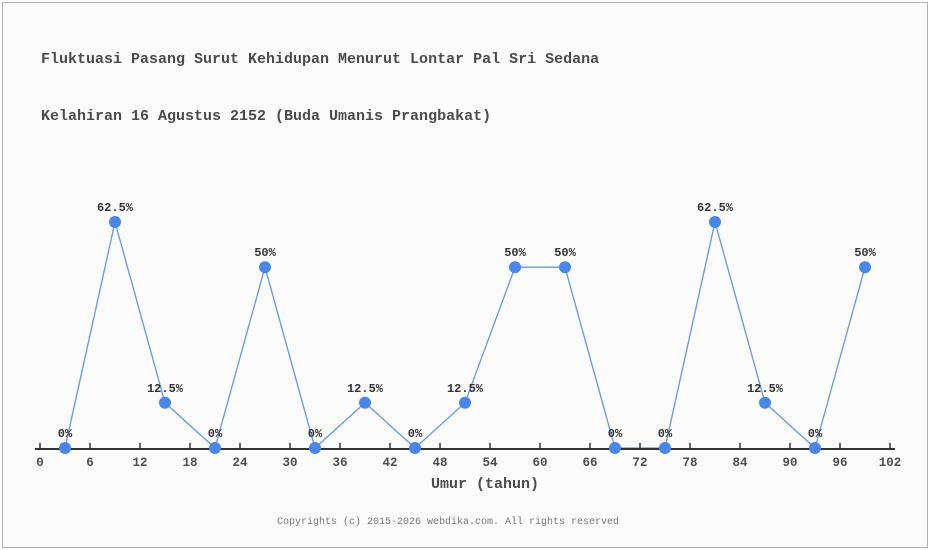  Describe the element at coordinates (539, 463) in the screenshot. I see `x-axis-tick-label: 60` at that location.